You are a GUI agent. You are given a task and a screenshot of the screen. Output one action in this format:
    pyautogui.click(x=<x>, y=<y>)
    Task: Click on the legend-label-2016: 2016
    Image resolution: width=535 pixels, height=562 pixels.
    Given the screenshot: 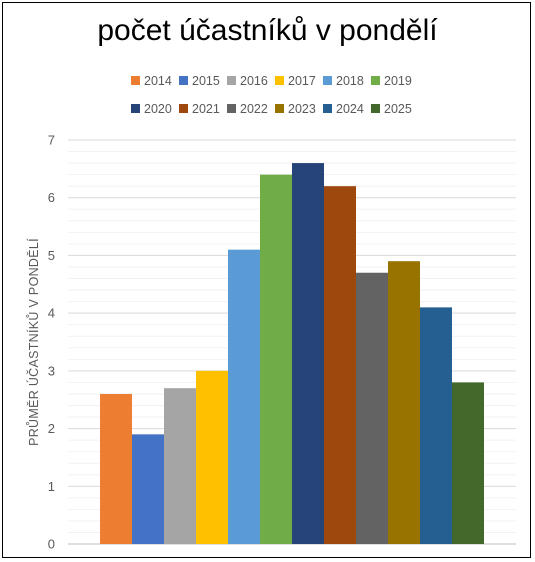 What is the action you would take?
    pyautogui.click(x=254, y=81)
    